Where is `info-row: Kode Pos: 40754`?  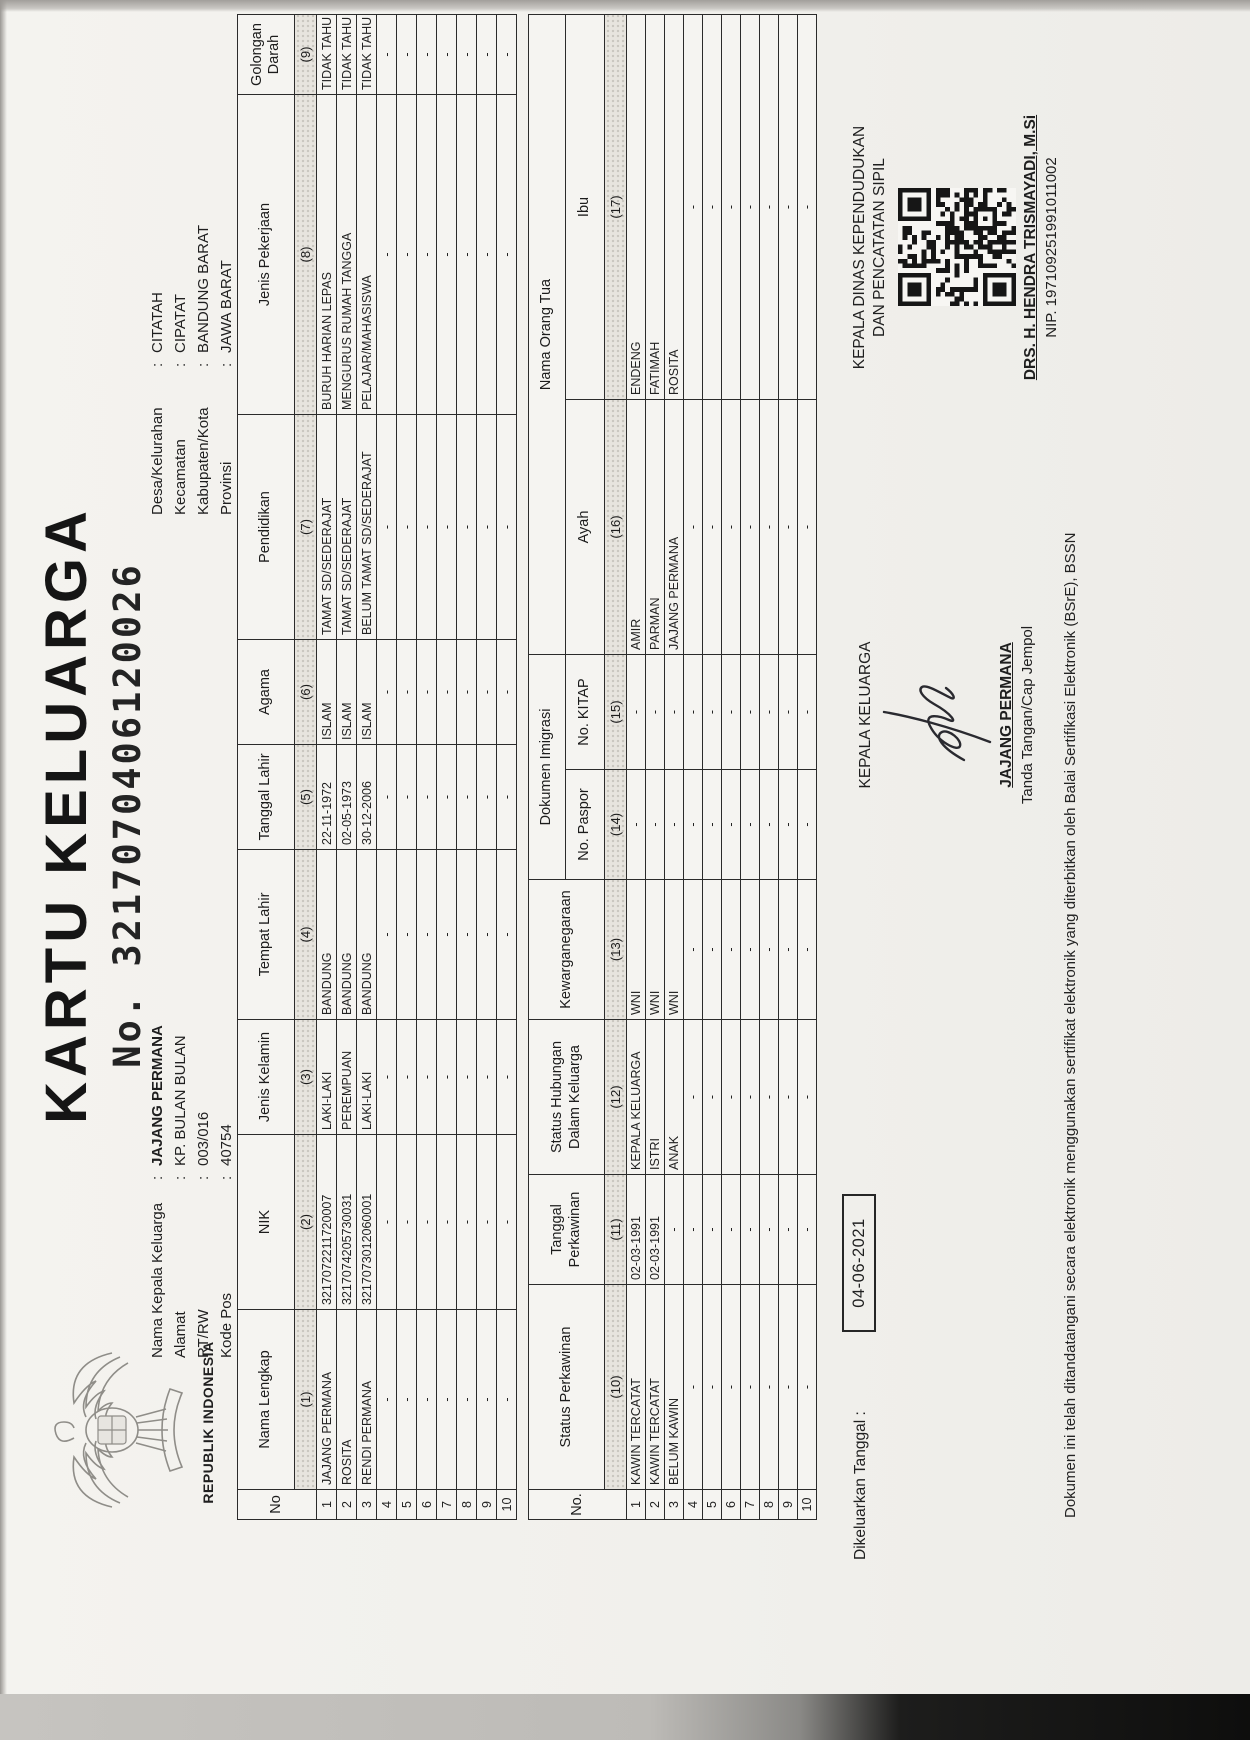 info-row: Kode Pos: 40754 is located at coordinates (226, 1191).